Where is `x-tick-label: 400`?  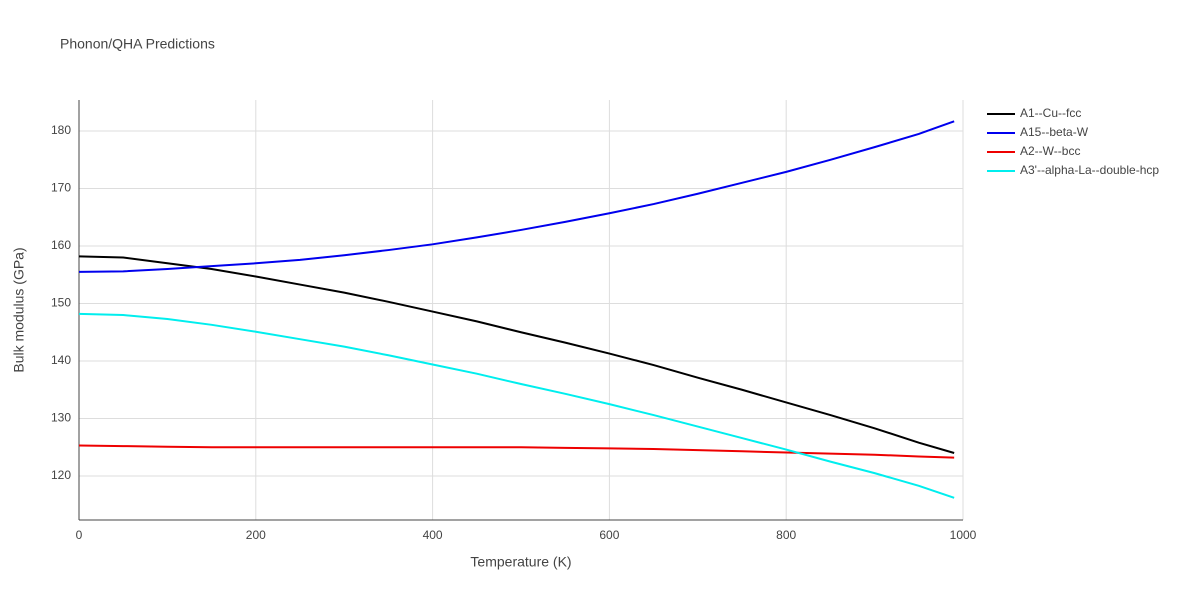 x-tick-label: 400 is located at coordinates (433, 535).